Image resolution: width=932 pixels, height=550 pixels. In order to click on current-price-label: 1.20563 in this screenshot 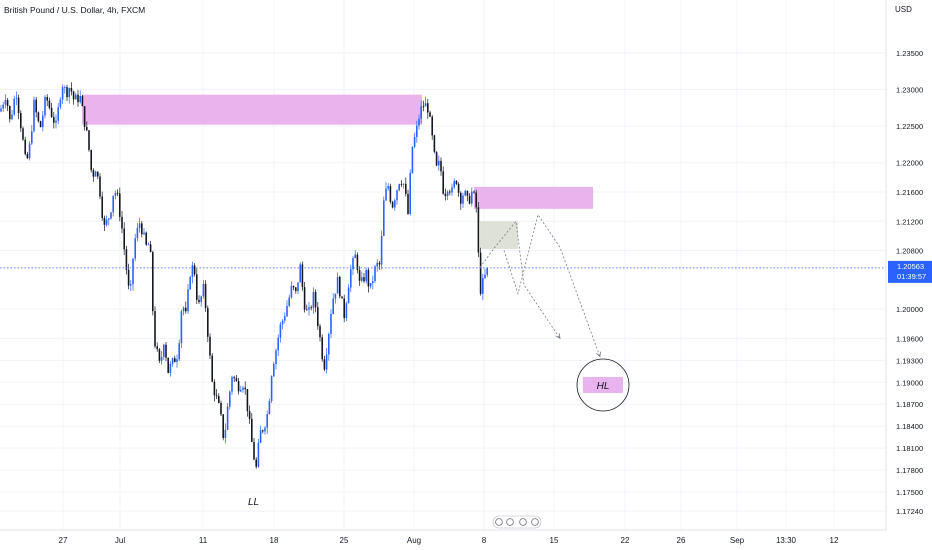, I will do `click(910, 266)`.